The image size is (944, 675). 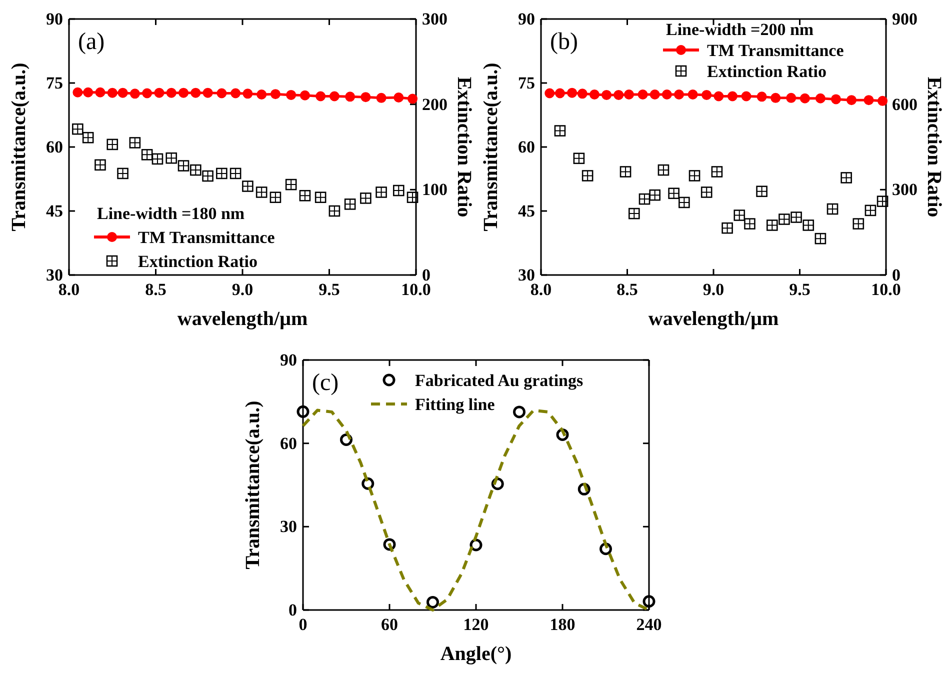 What do you see at coordinates (435, 18) in the screenshot?
I see `y2-tick-label: 300` at bounding box center [435, 18].